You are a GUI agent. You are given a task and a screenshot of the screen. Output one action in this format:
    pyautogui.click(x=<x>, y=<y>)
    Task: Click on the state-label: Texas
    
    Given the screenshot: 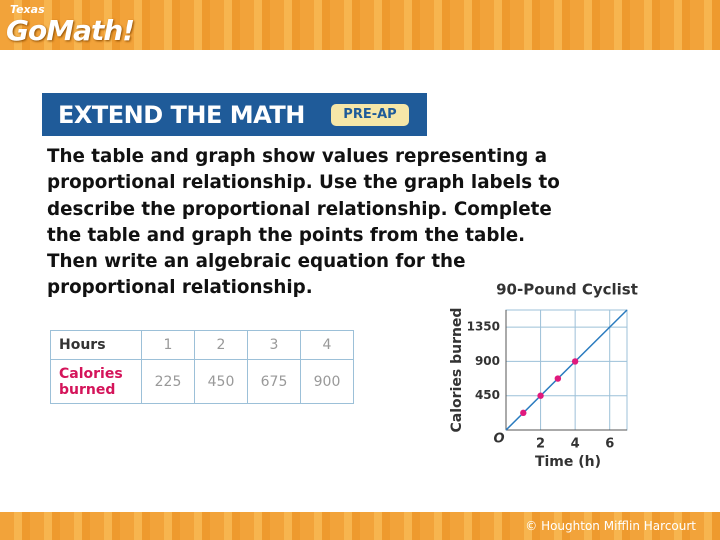 What is the action you would take?
    pyautogui.click(x=27, y=9)
    